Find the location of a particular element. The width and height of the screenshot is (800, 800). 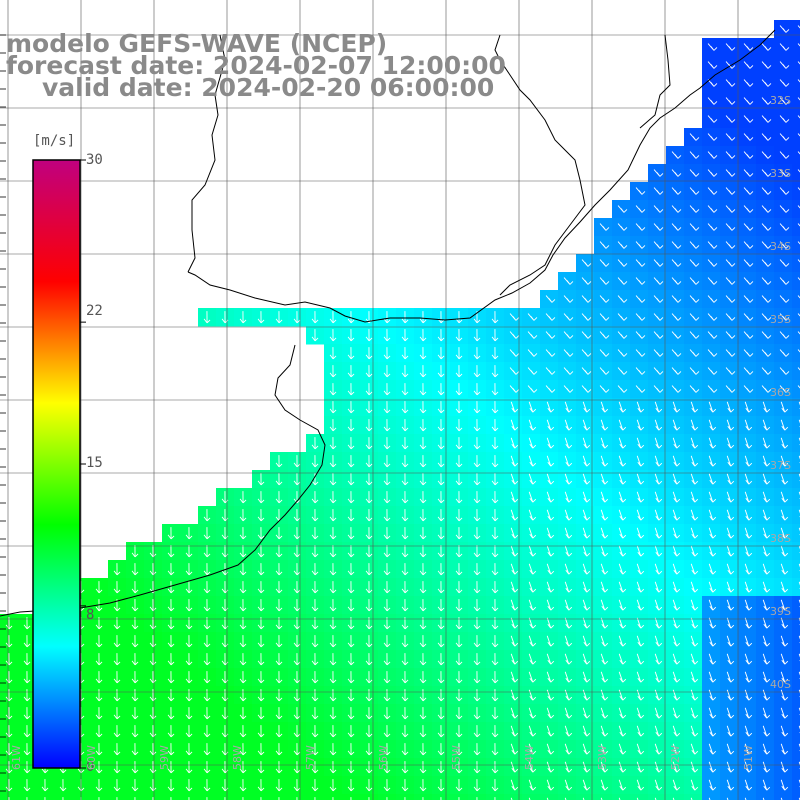

coastline-river-east is located at coordinates (540, 165).